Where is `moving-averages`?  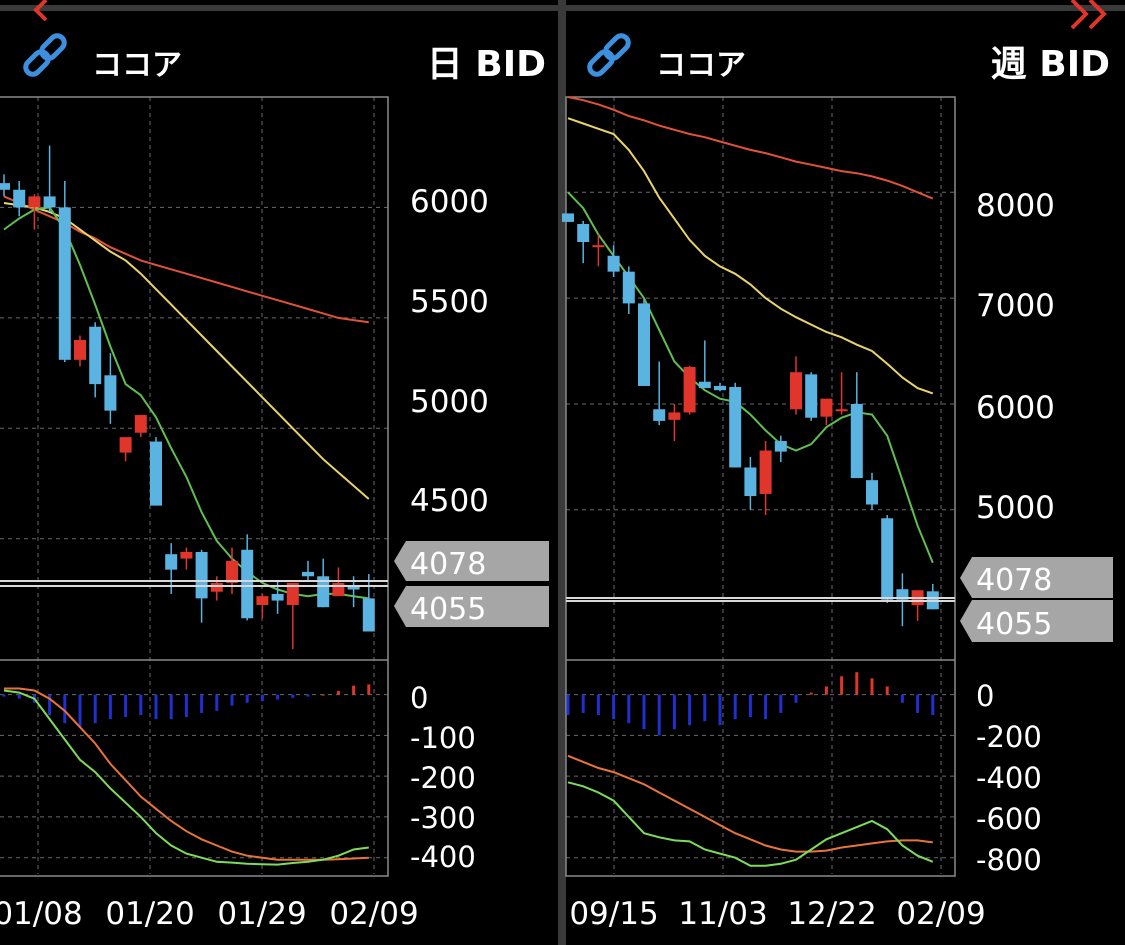
moving-averages is located at coordinates (186, 397).